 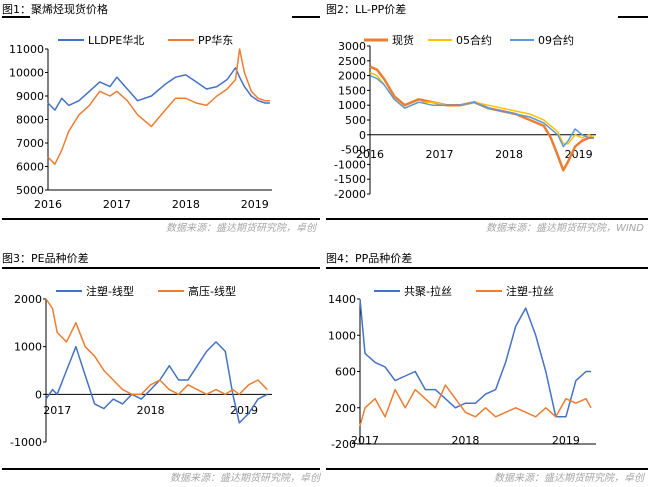 What do you see at coordinates (464, 291) in the screenshot?
I see `panel-4-legend: 共聚-拉丝 注塑-拉丝` at bounding box center [464, 291].